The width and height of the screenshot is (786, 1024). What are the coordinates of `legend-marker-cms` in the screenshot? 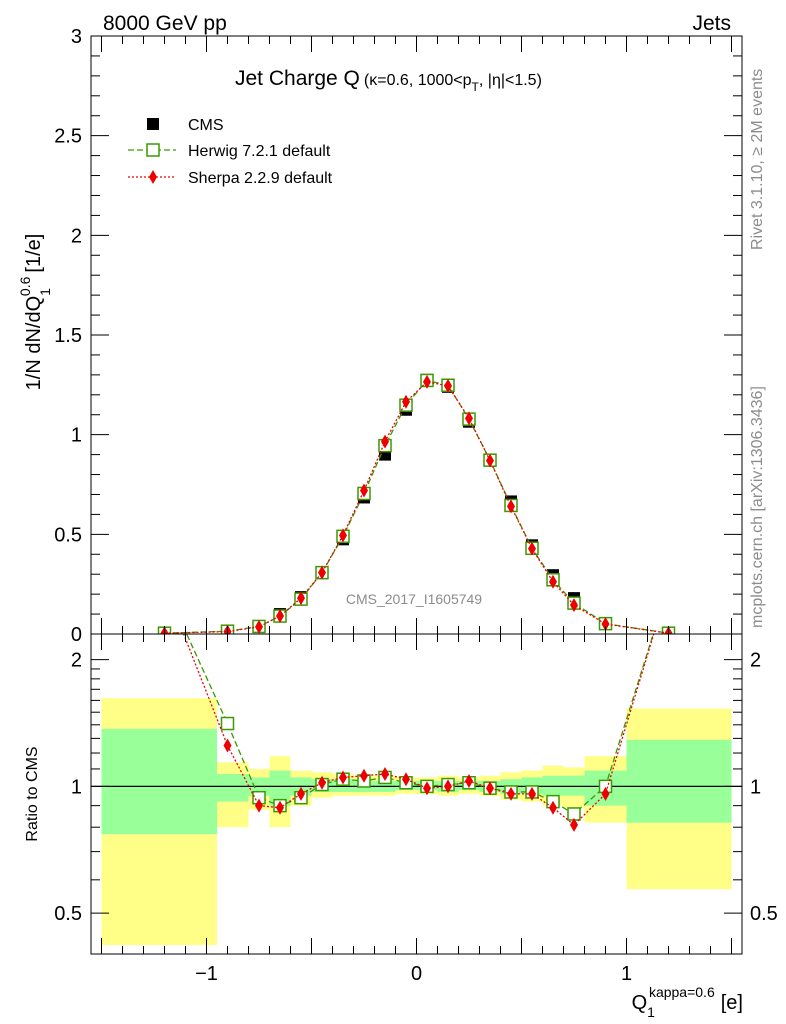 It's located at (153, 124).